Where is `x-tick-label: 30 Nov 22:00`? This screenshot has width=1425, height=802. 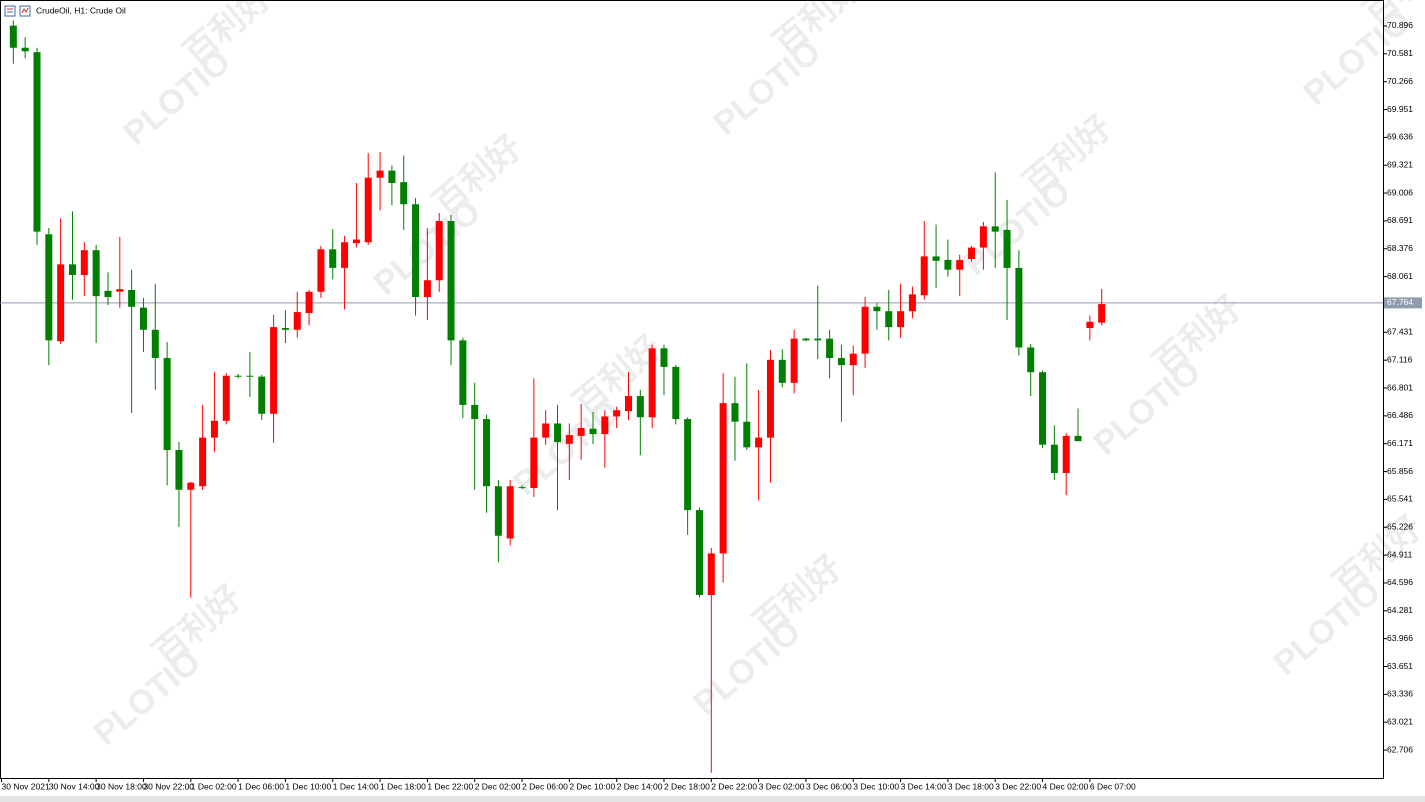
x-tick-label: 30 Nov 22:00 is located at coordinates (168, 786).